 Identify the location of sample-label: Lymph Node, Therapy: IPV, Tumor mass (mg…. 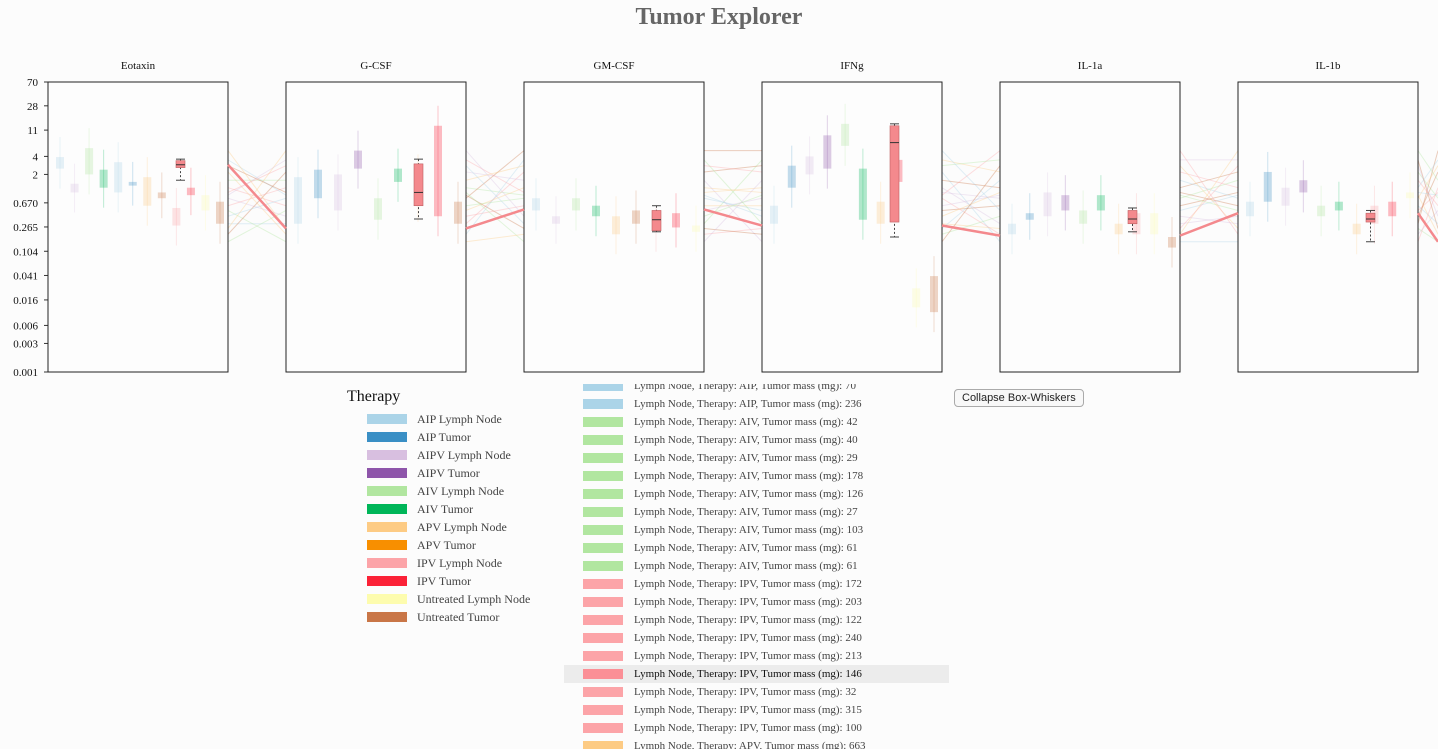
(748, 620).